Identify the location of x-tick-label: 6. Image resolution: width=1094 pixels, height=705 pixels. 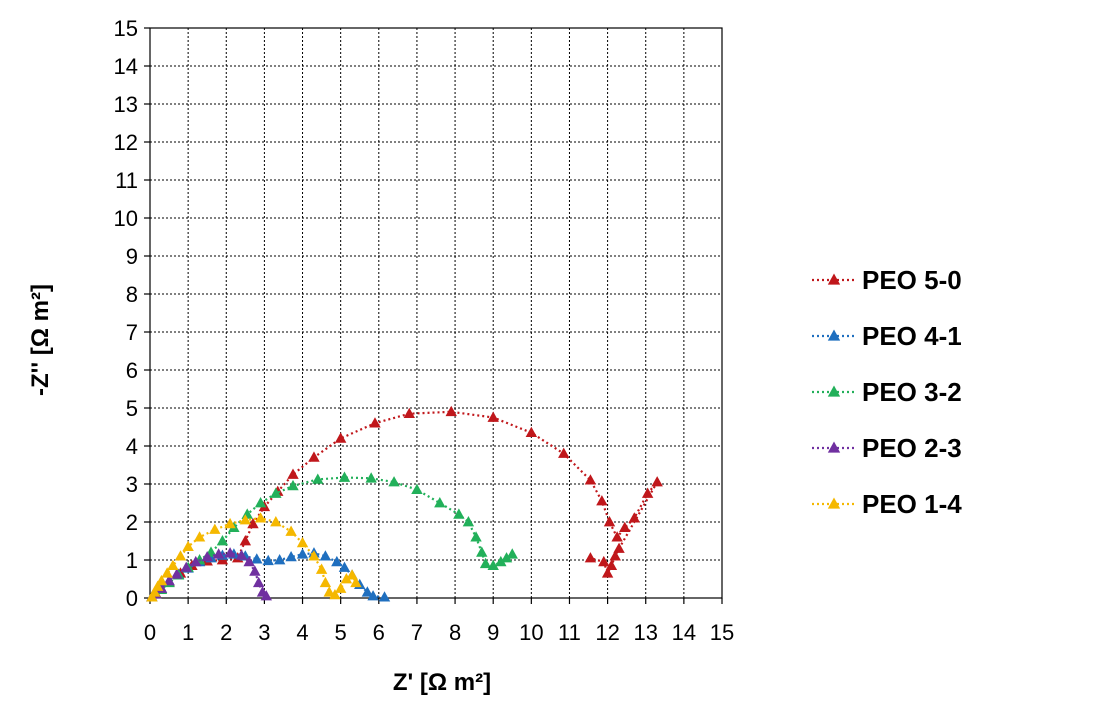
(379, 632).